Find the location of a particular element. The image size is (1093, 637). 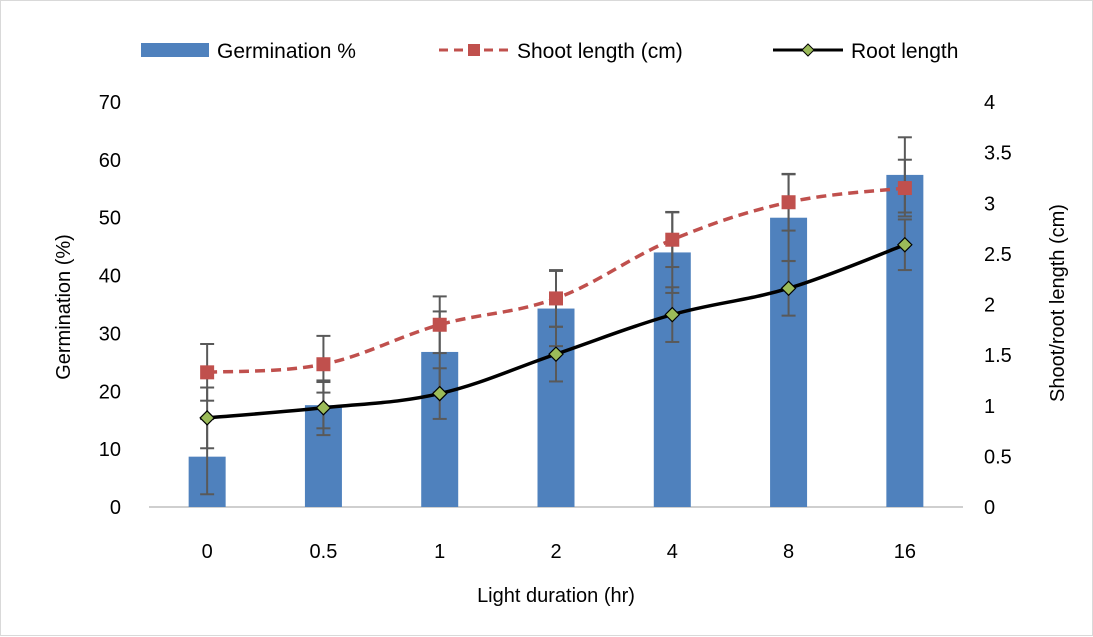

y-tick-label: 10 is located at coordinates (110, 450).